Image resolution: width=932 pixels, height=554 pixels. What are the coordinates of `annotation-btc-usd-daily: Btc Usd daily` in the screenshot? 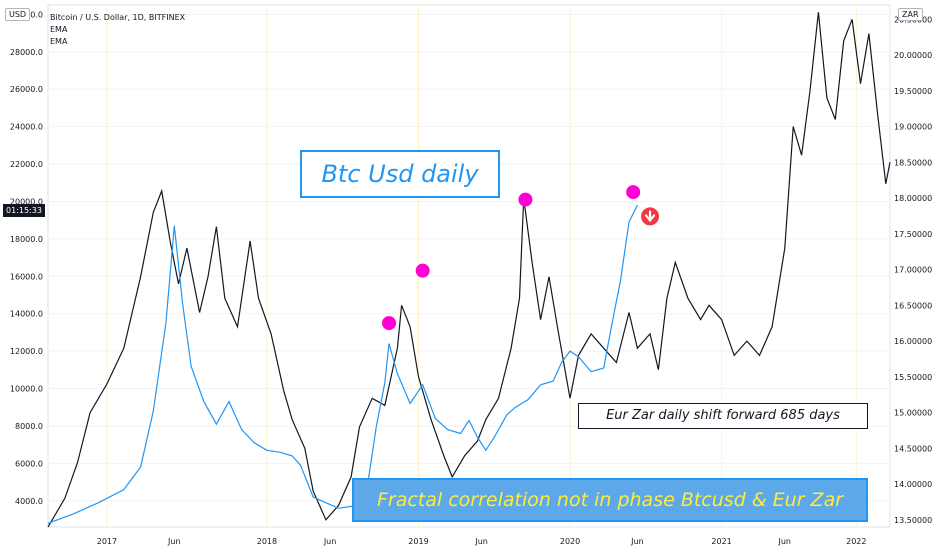 It's located at (400, 174).